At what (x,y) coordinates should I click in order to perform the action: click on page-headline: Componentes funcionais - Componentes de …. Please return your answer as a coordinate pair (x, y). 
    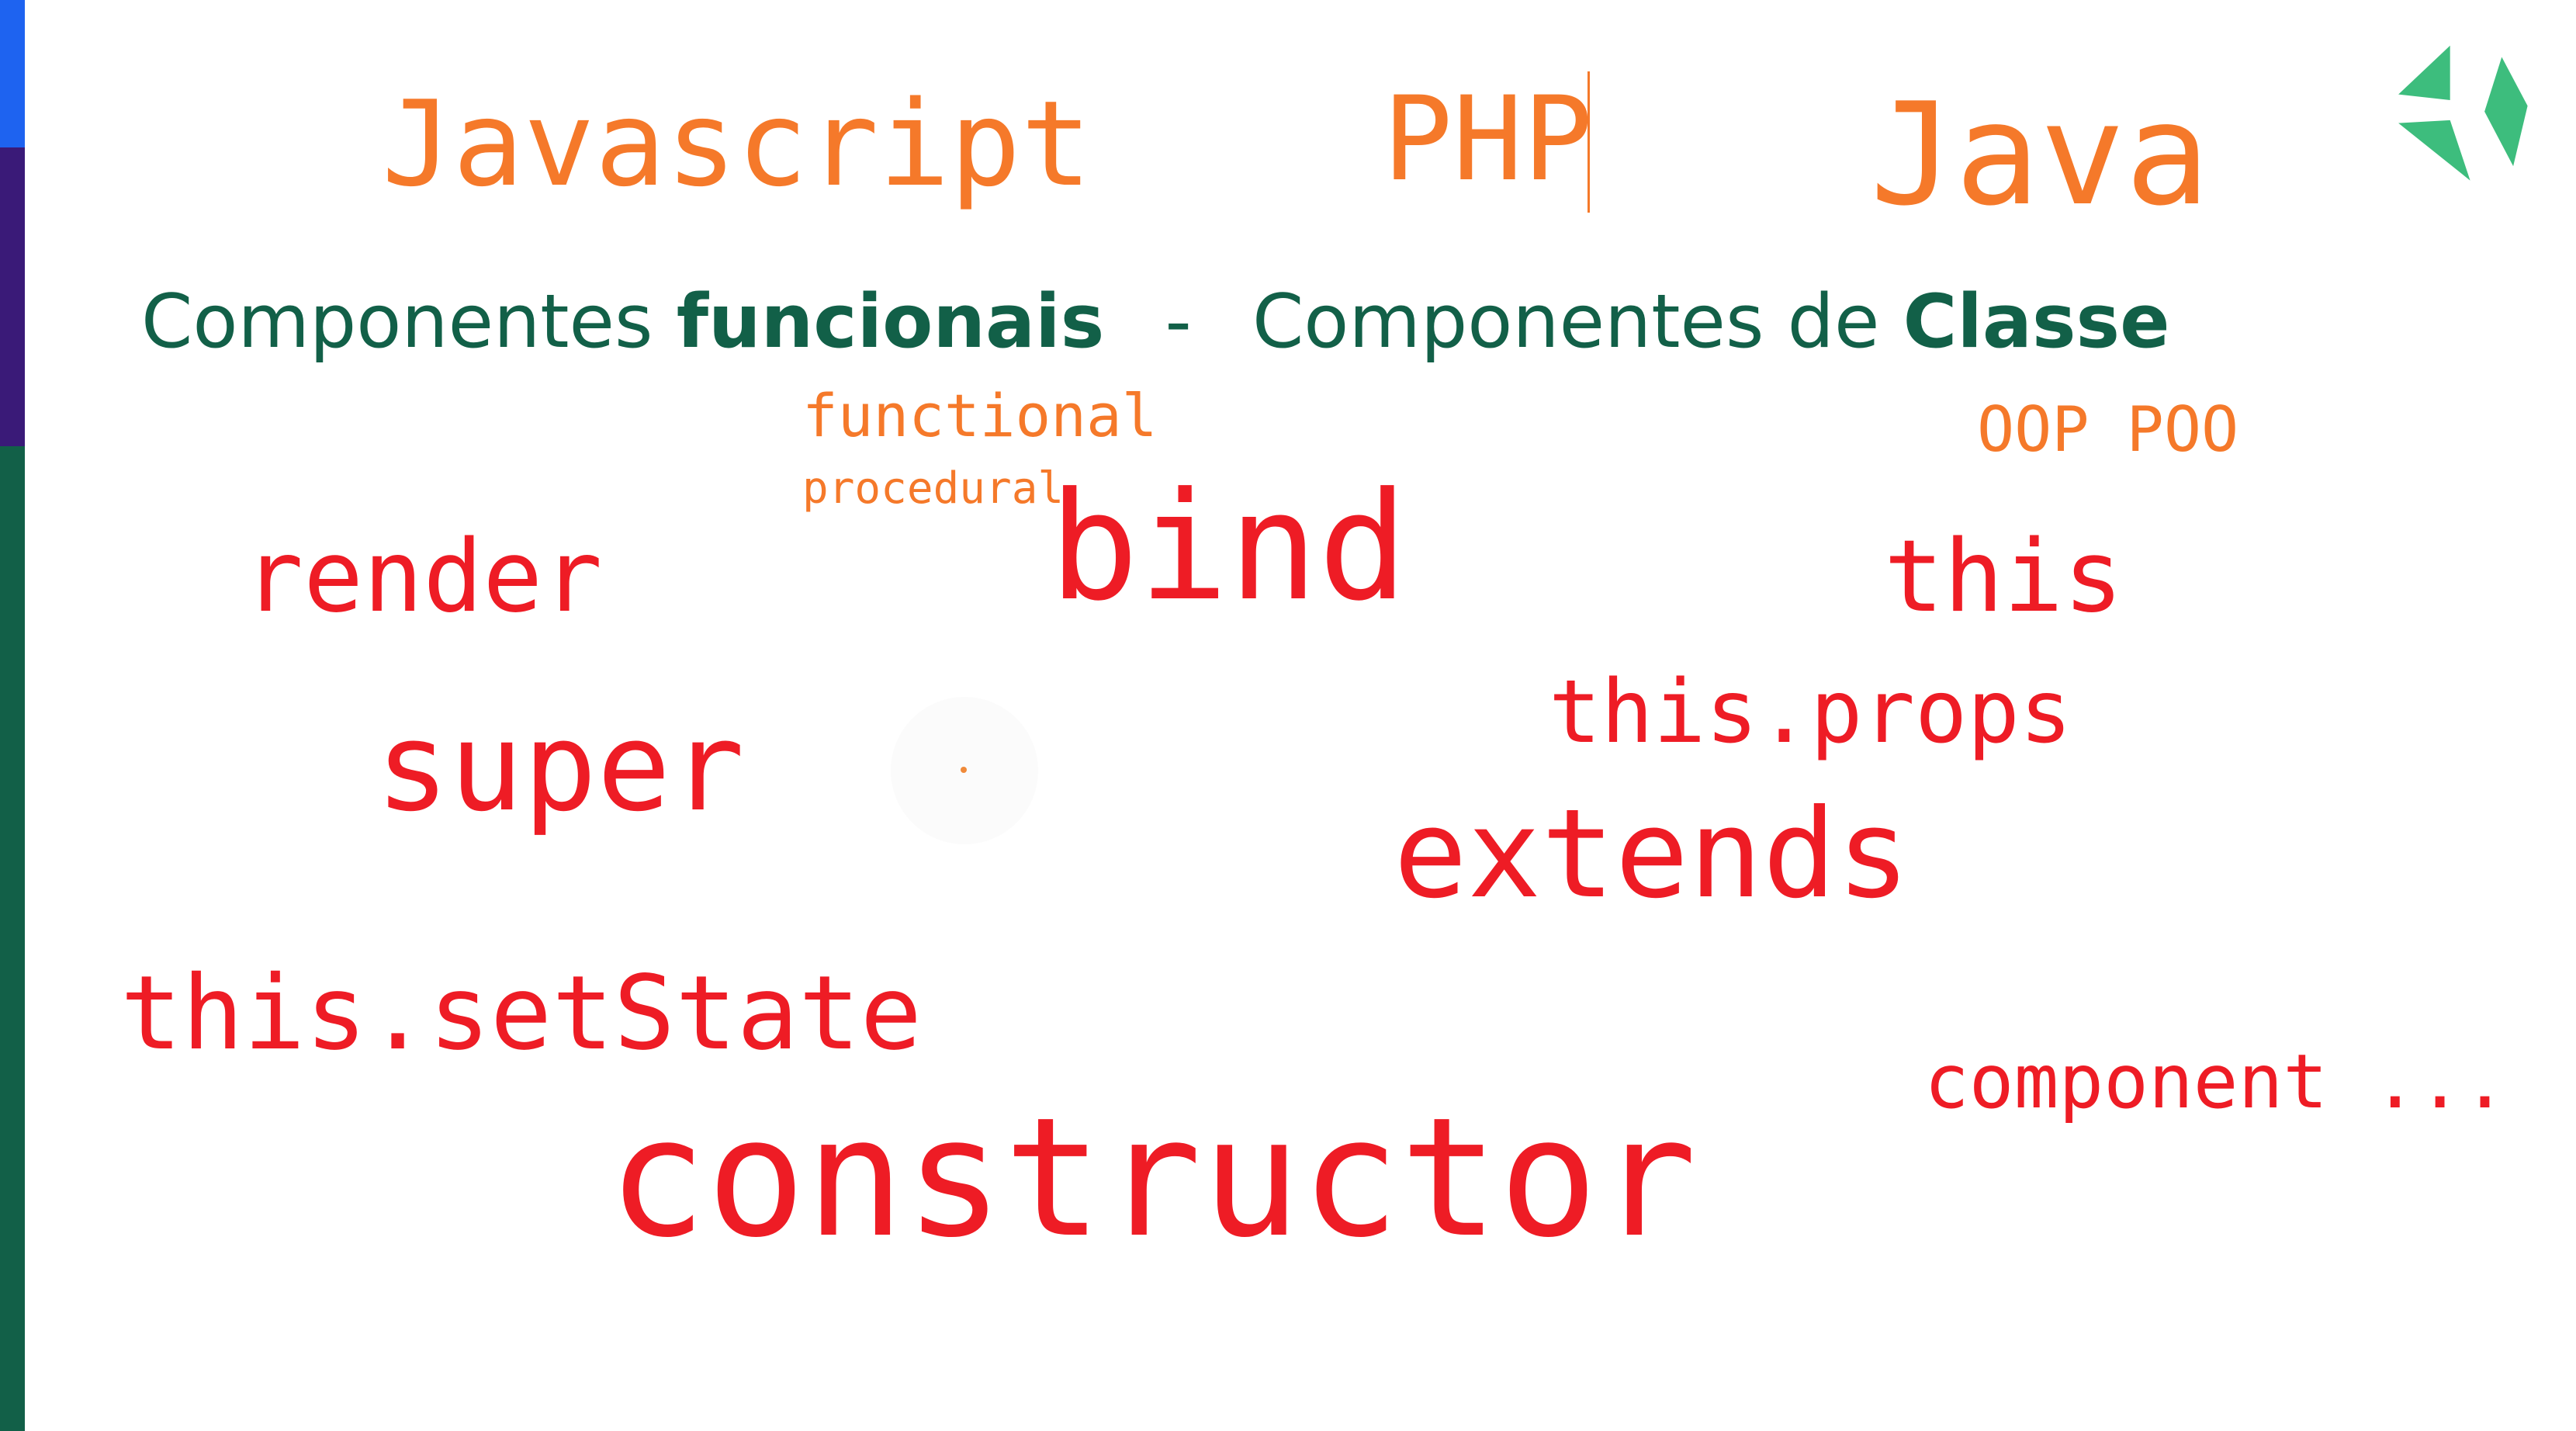
    Looking at the image, I should click on (1155, 323).